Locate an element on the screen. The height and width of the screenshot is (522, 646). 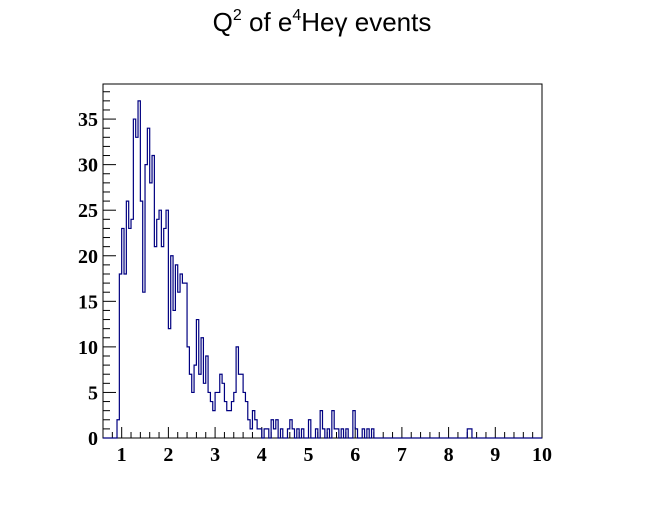
title-part-of-e: of e is located at coordinates (267, 22).